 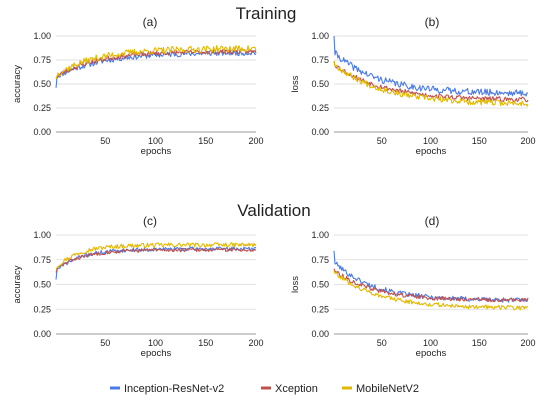 I want to click on y-axis-title-d: loss, so click(x=295, y=284).